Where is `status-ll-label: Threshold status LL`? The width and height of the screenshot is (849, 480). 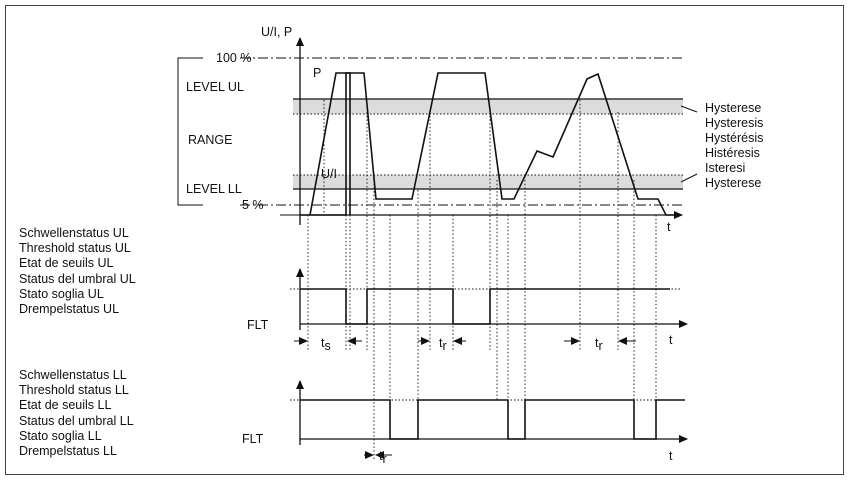 status-ll-label: Threshold status LL is located at coordinates (74, 390).